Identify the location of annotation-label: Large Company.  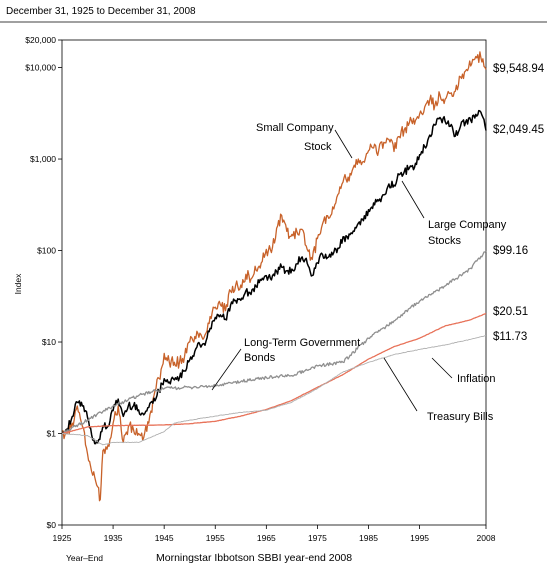
(467, 225).